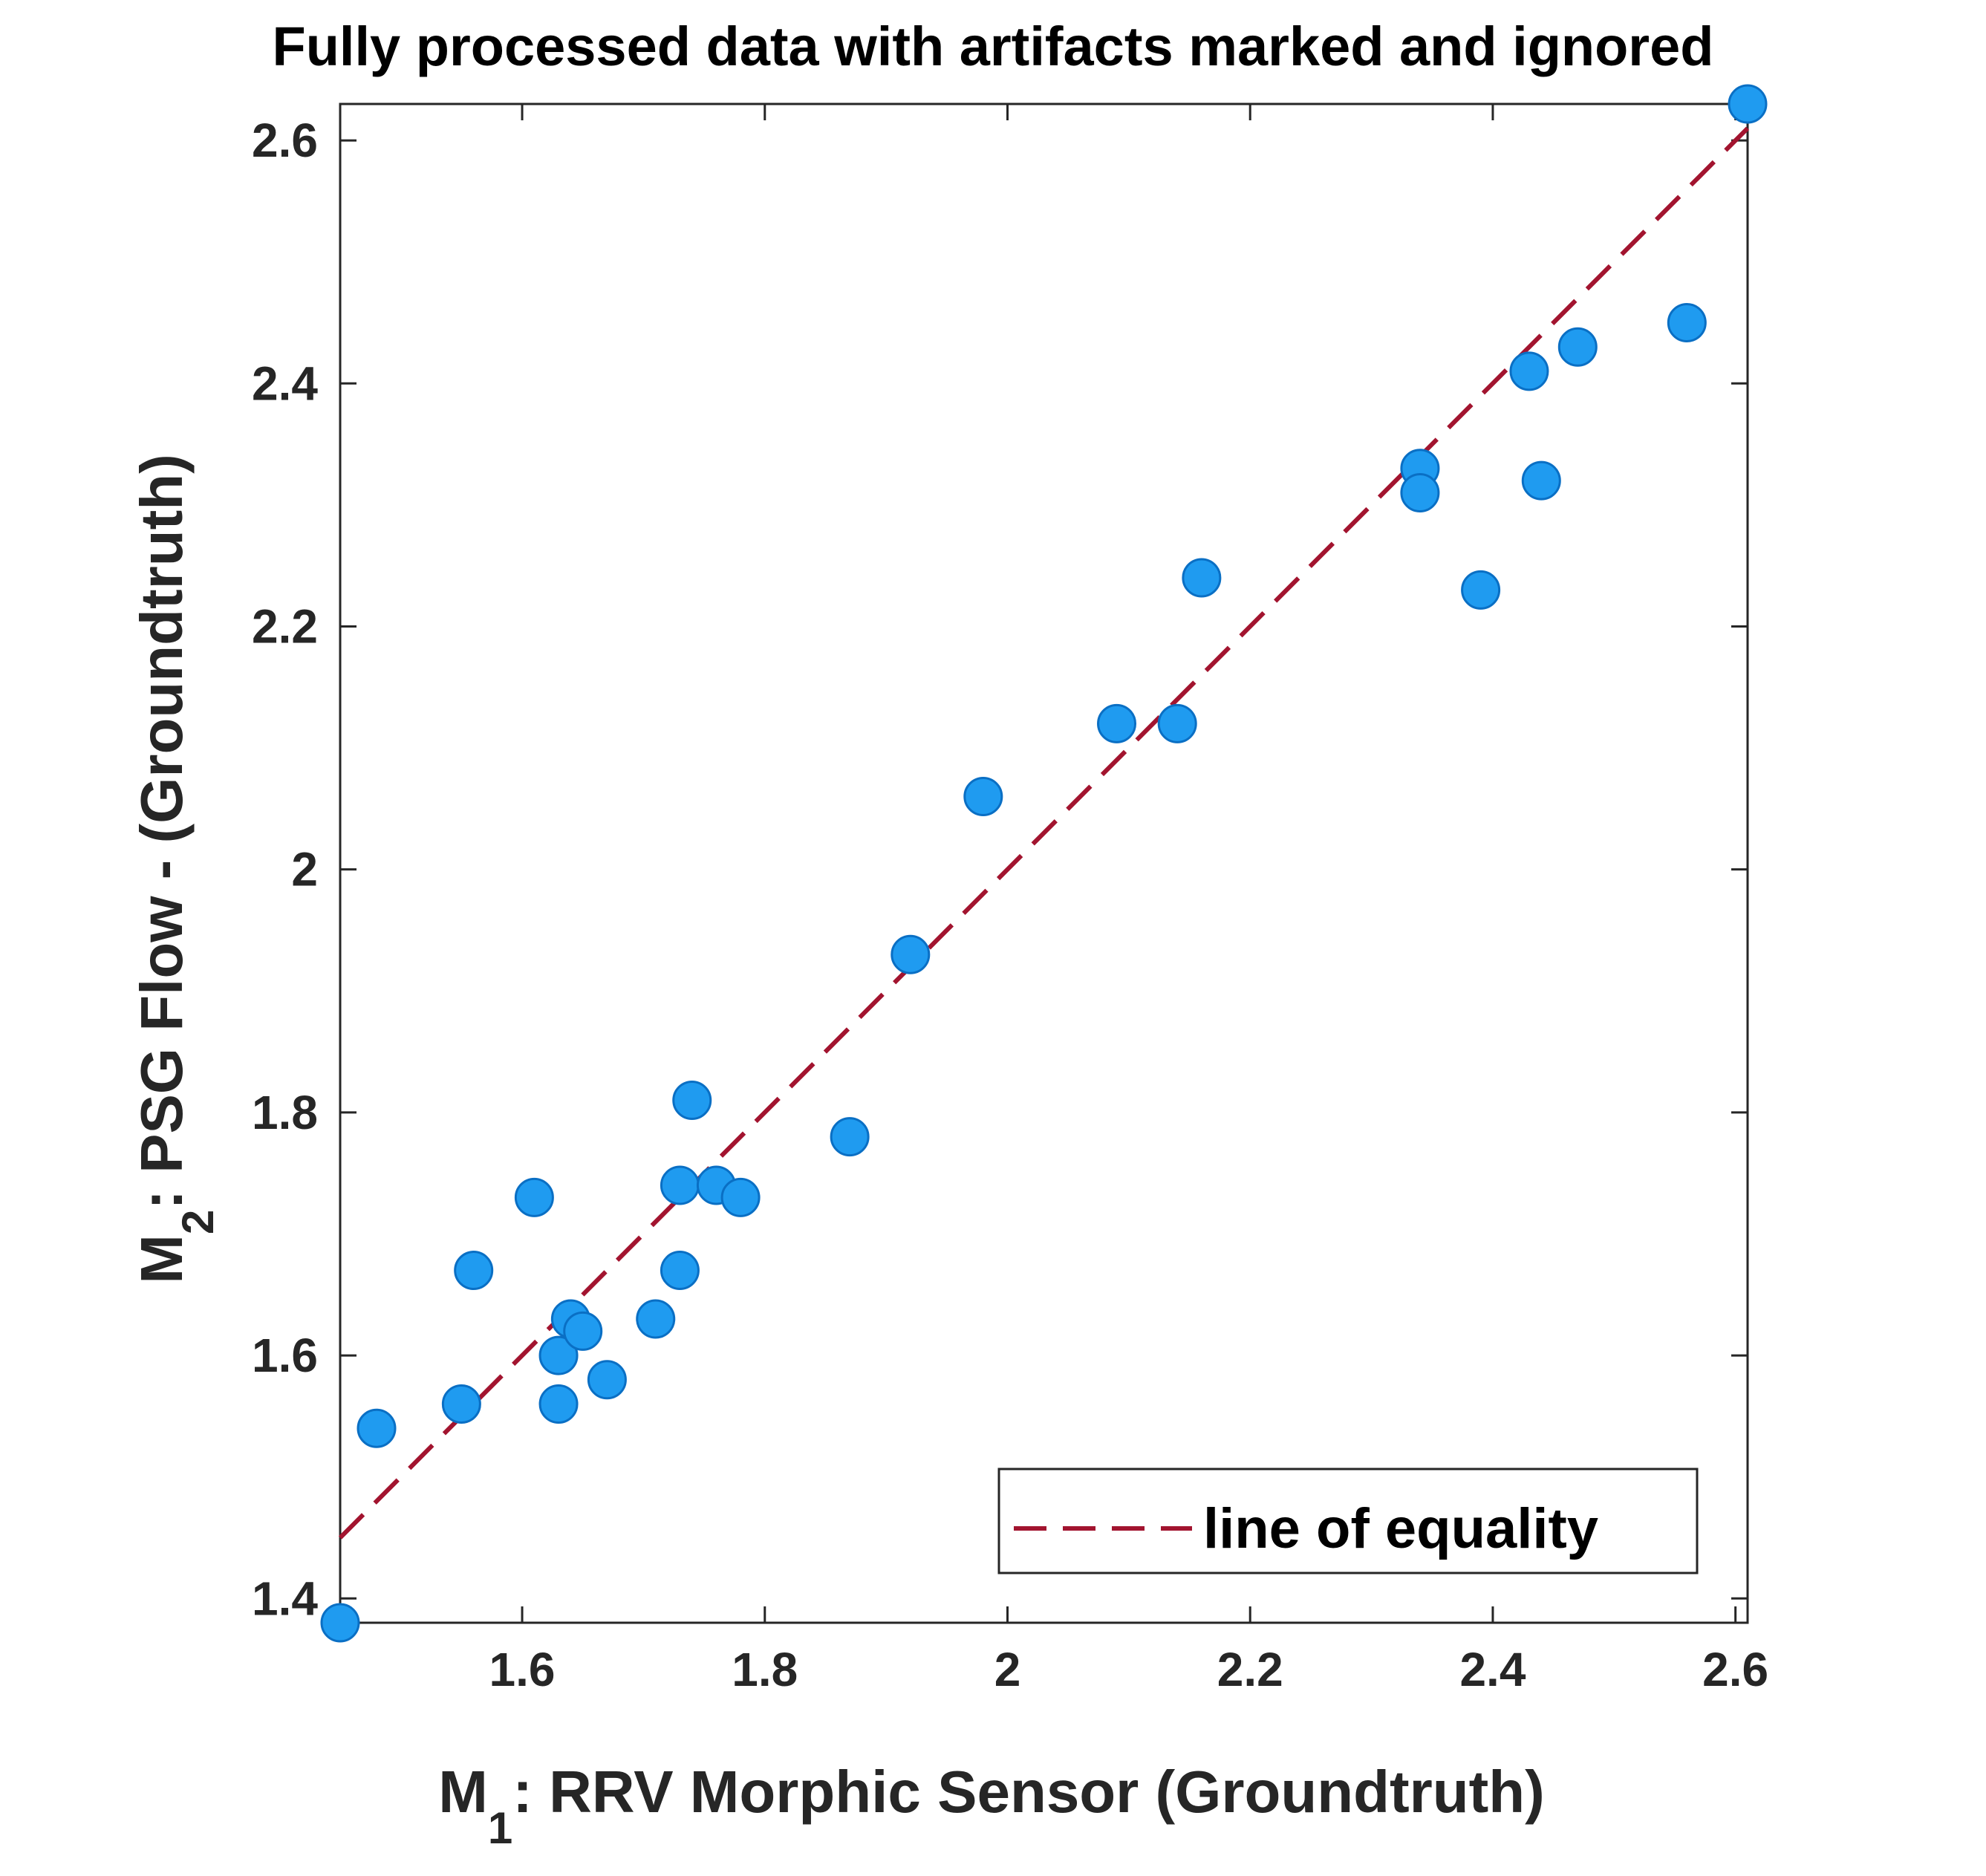  Describe the element at coordinates (285, 383) in the screenshot. I see `y-tick-label: 2.4` at that location.